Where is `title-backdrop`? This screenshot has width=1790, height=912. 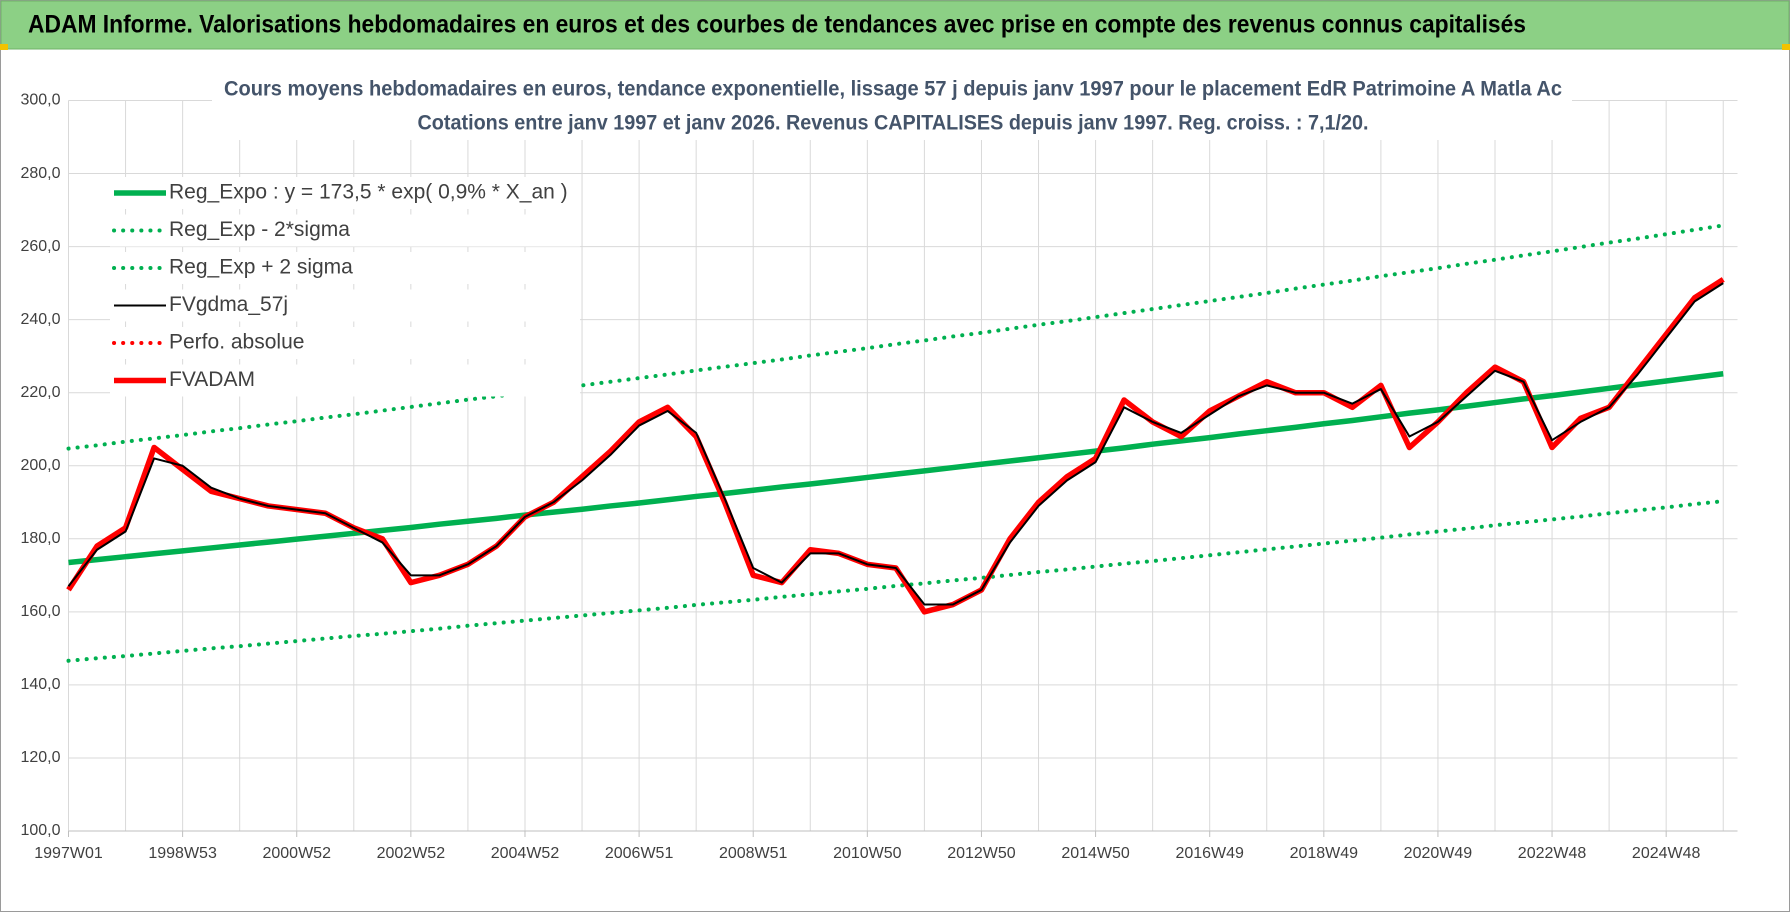
title-backdrop is located at coordinates (892, 111).